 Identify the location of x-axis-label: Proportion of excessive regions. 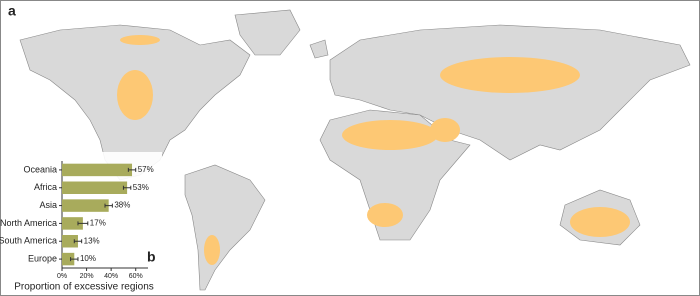
(84, 287).